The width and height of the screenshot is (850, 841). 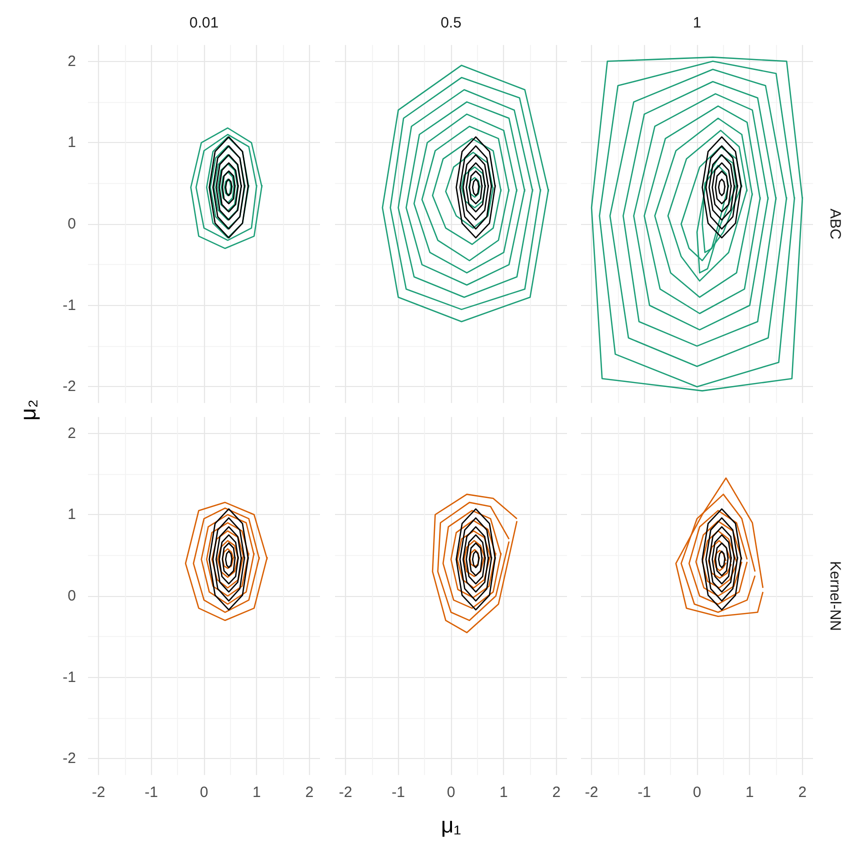 What do you see at coordinates (204, 23) in the screenshot?
I see `chart-title: 0.01` at bounding box center [204, 23].